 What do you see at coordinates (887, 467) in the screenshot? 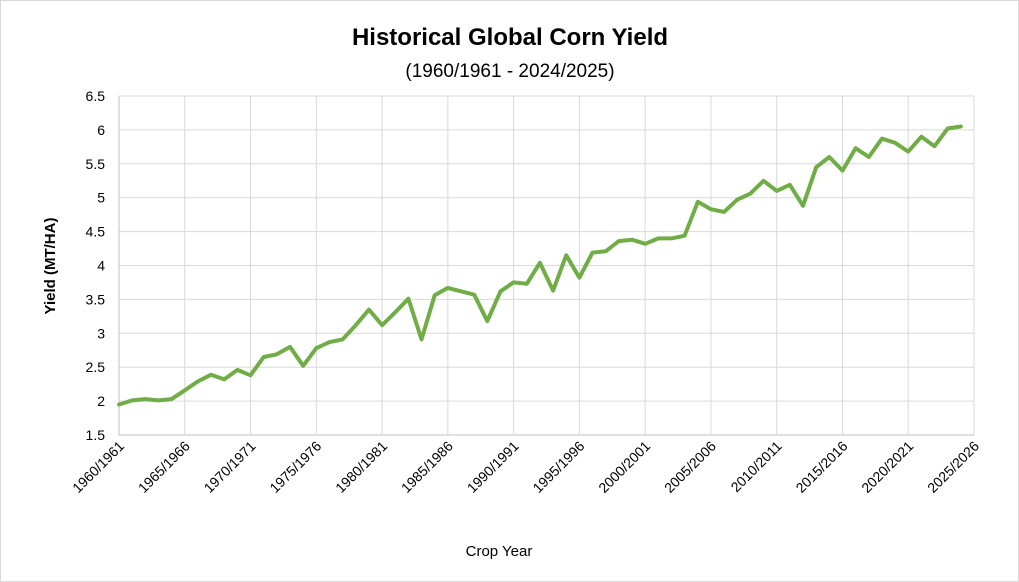
I see `x-tick-label: 2020/2021` at bounding box center [887, 467].